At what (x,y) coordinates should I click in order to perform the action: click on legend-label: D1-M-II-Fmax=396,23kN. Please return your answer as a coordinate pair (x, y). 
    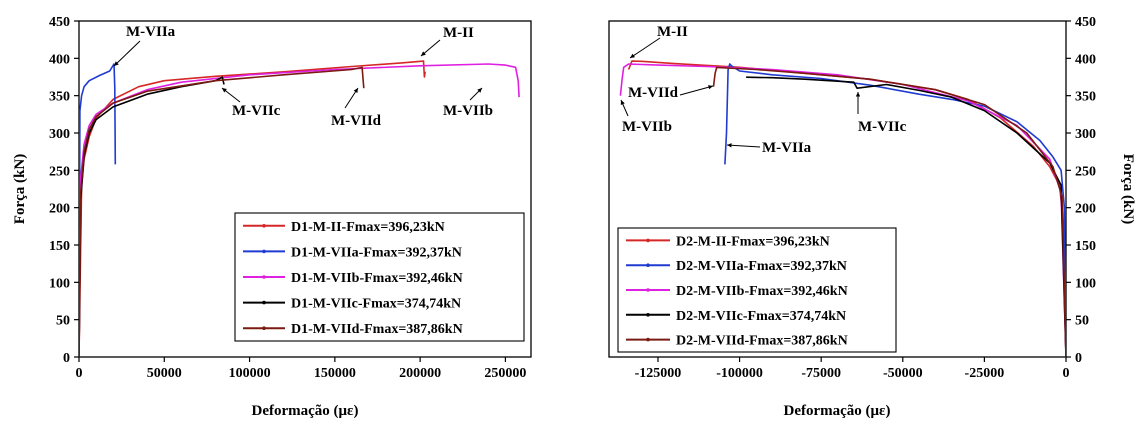
    Looking at the image, I should click on (368, 227).